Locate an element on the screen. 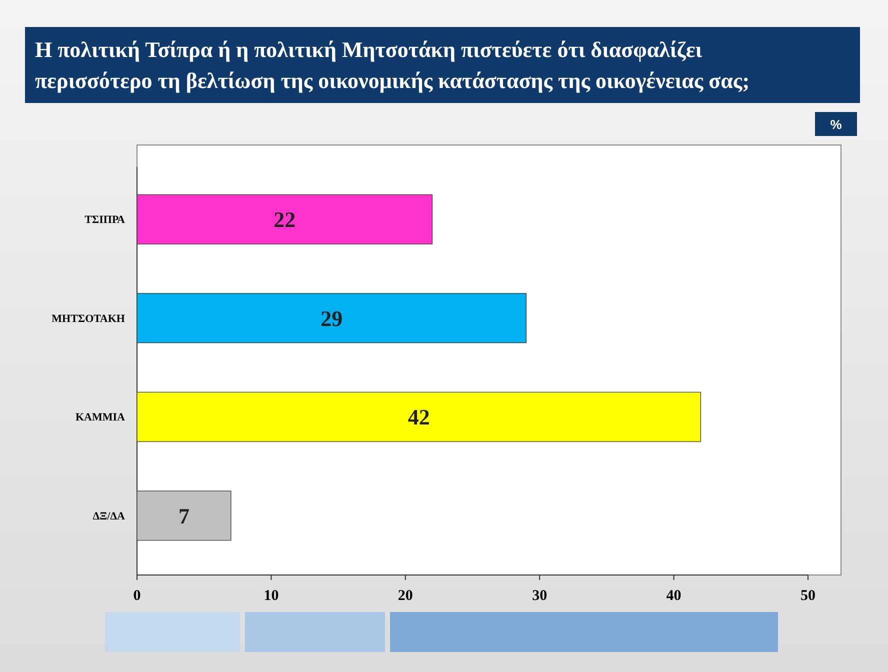 This screenshot has height=672, width=888. y-tick-label: ΜΗΤΣΟΤΑΚΗ is located at coordinates (89, 318).